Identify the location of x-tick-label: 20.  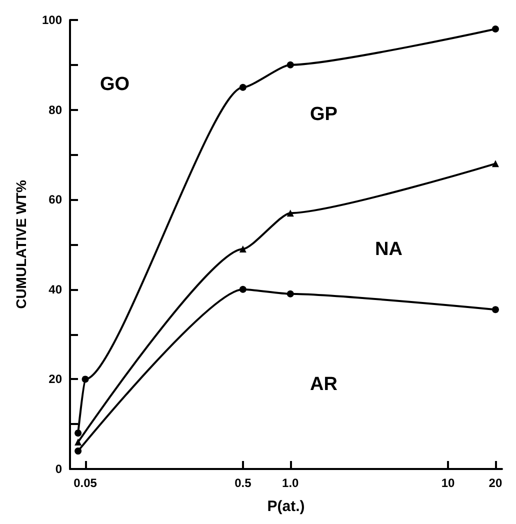
(495, 483).